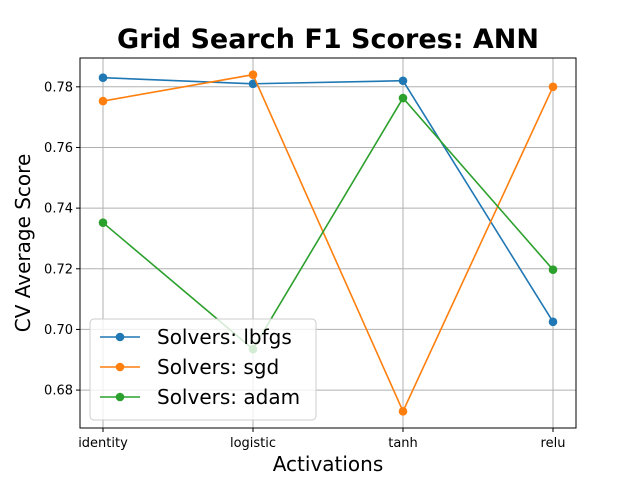 This screenshot has height=480, width=640. I want to click on x-axis-ticks: identity logistic tanh relu, so click(321, 439).